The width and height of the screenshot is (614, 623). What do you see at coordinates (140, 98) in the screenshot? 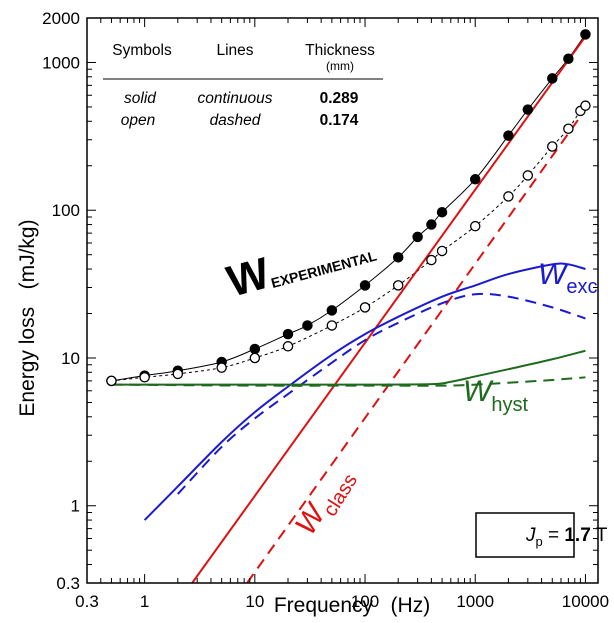
I see `table-row-1-symbols: solid` at bounding box center [140, 98].